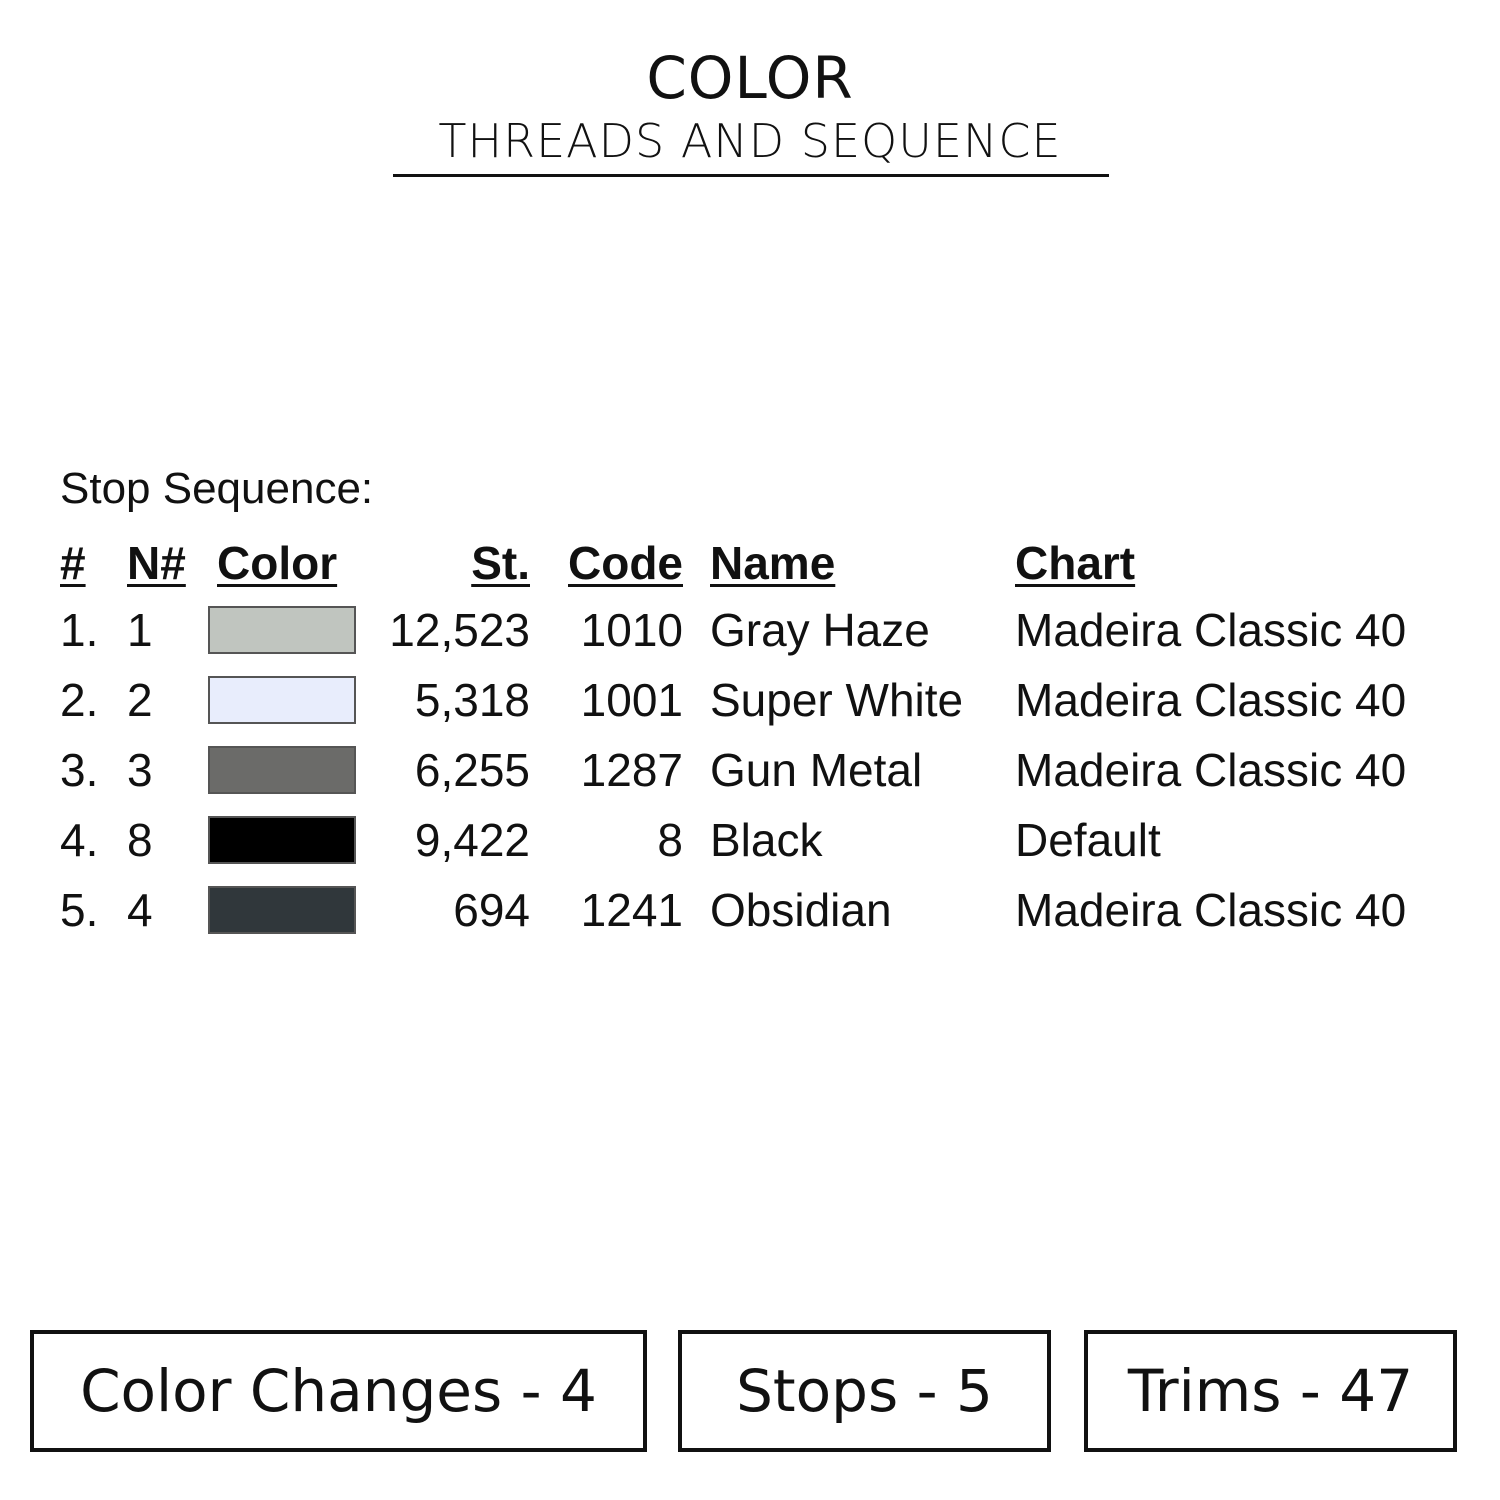  Describe the element at coordinates (277, 563) in the screenshot. I see `column-header-color: Color` at that location.